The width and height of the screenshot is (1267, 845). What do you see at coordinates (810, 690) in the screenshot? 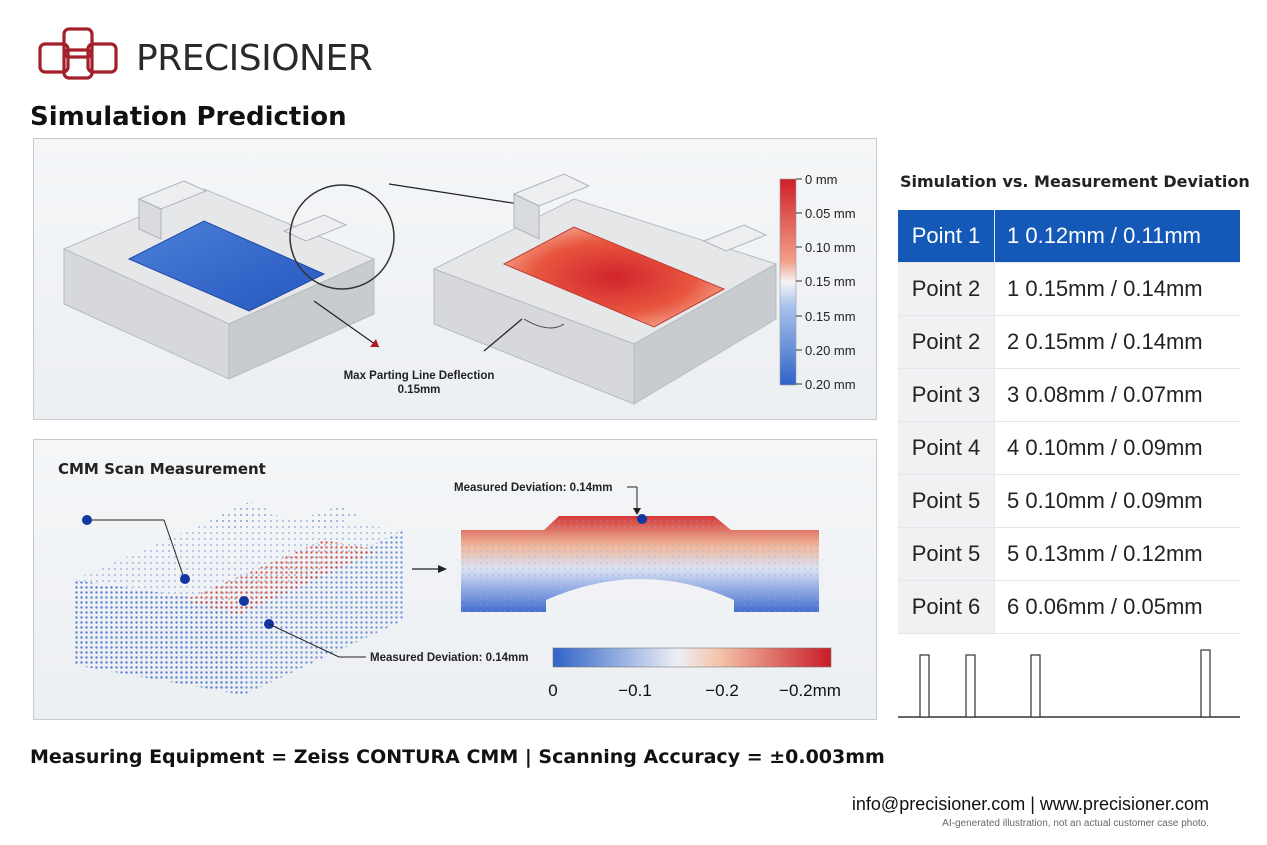
I see `scale-tick-3: −0.2mm` at bounding box center [810, 690].